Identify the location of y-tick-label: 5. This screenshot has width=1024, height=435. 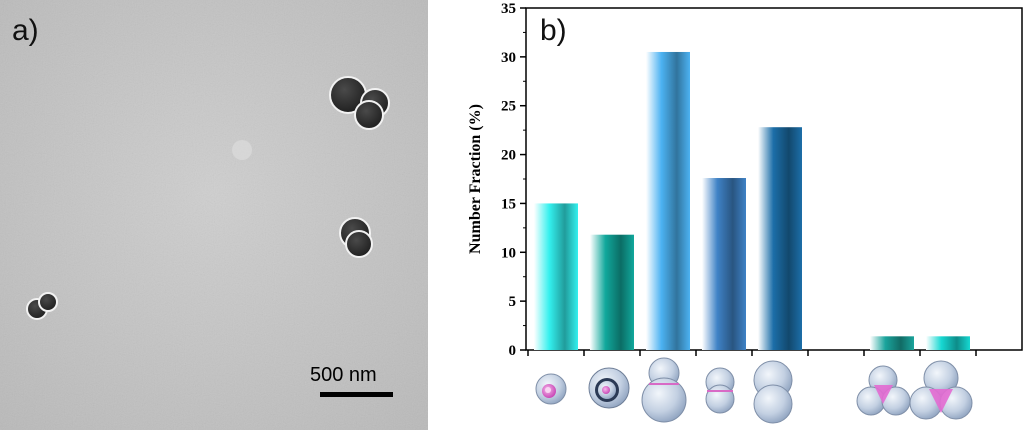
(513, 302).